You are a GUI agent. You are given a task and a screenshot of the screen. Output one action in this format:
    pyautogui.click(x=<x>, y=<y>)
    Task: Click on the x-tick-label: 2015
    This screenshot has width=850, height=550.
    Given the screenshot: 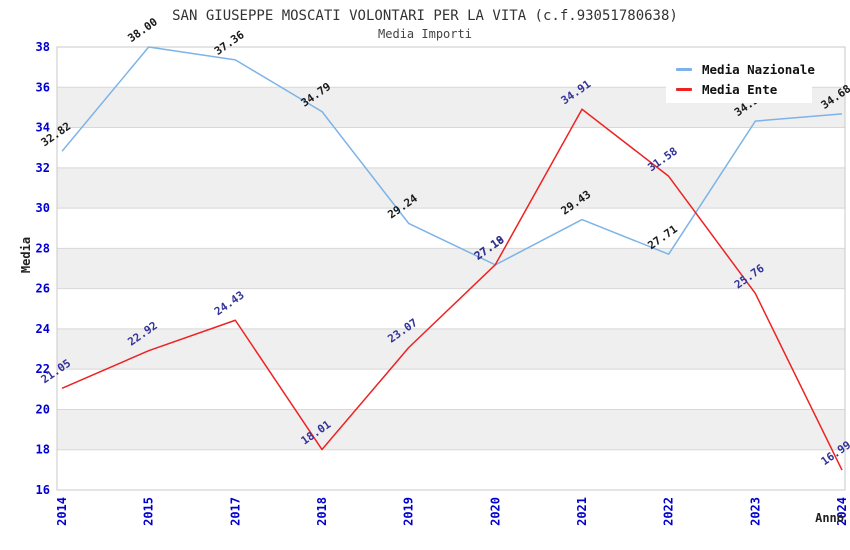 What is the action you would take?
    pyautogui.click(x=149, y=511)
    